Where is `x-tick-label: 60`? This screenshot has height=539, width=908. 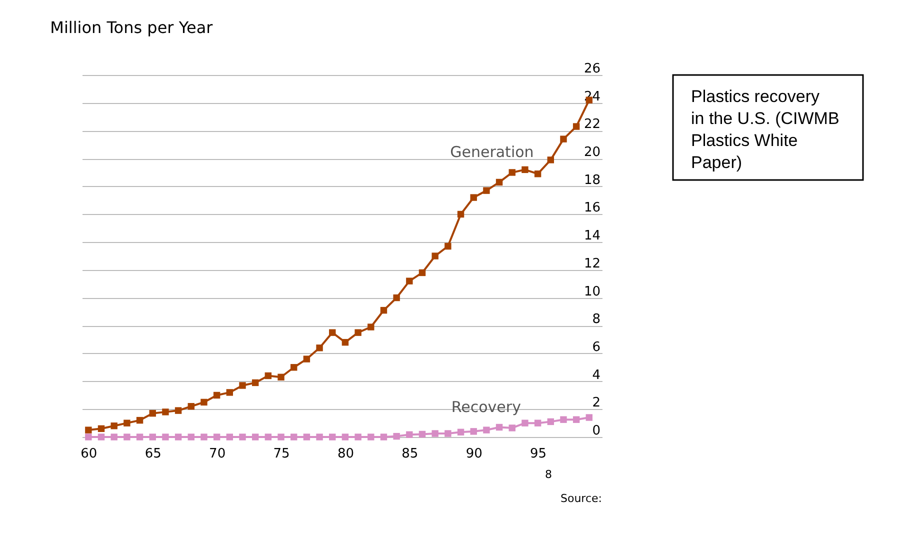 x-tick-label: 60 is located at coordinates (89, 454).